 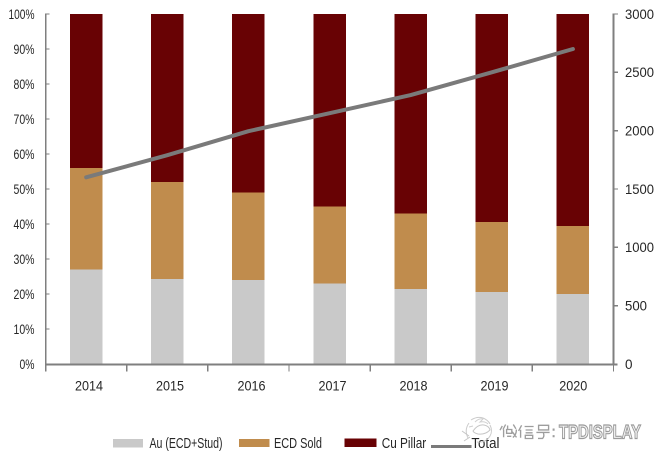 What do you see at coordinates (639, 72) in the screenshot?
I see `svg-text: 2500` at bounding box center [639, 72].